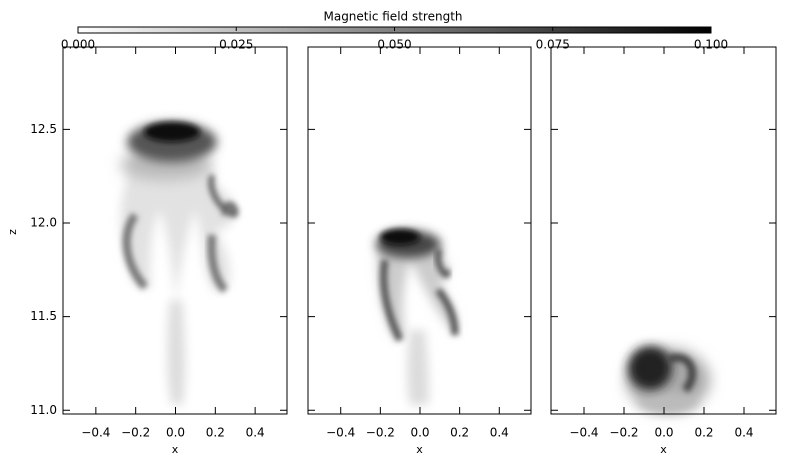 This screenshot has width=789, height=467. Describe the element at coordinates (43, 223) in the screenshot. I see `y-tick-label: 12.0` at that location.